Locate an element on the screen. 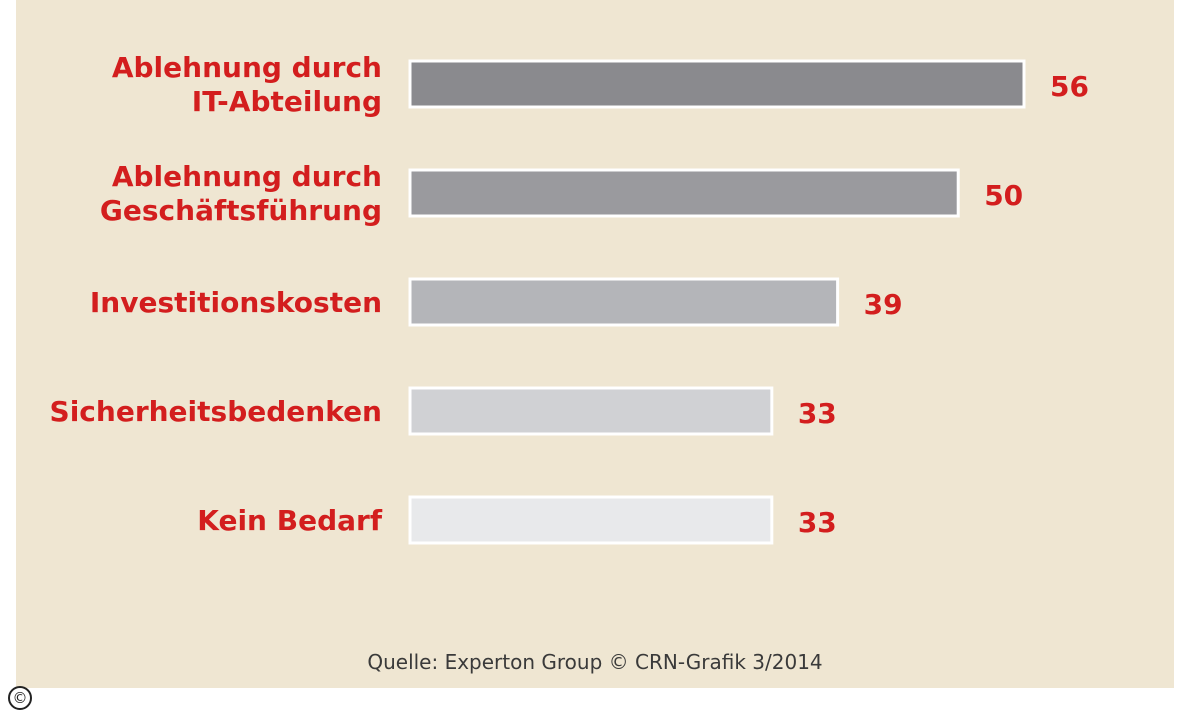 Image resolution: width=1200 pixels, height=720 pixels. category-label-line: Kein Bedarf is located at coordinates (290, 520).